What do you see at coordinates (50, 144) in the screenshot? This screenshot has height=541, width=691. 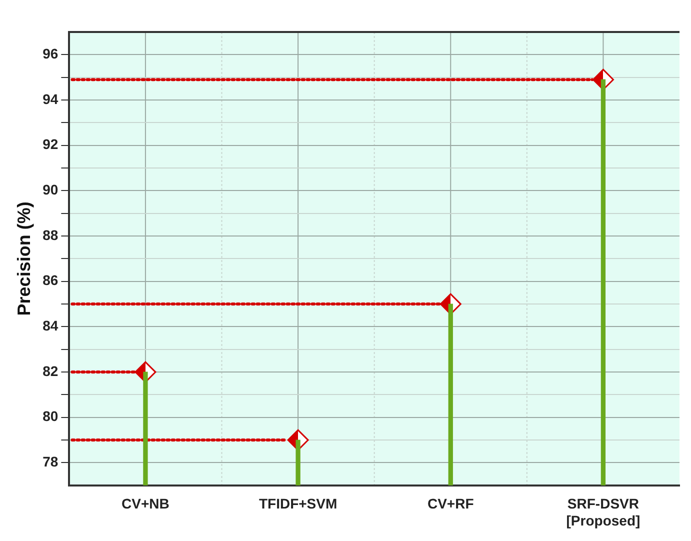 I see `y-tick-label: 92` at bounding box center [50, 144].